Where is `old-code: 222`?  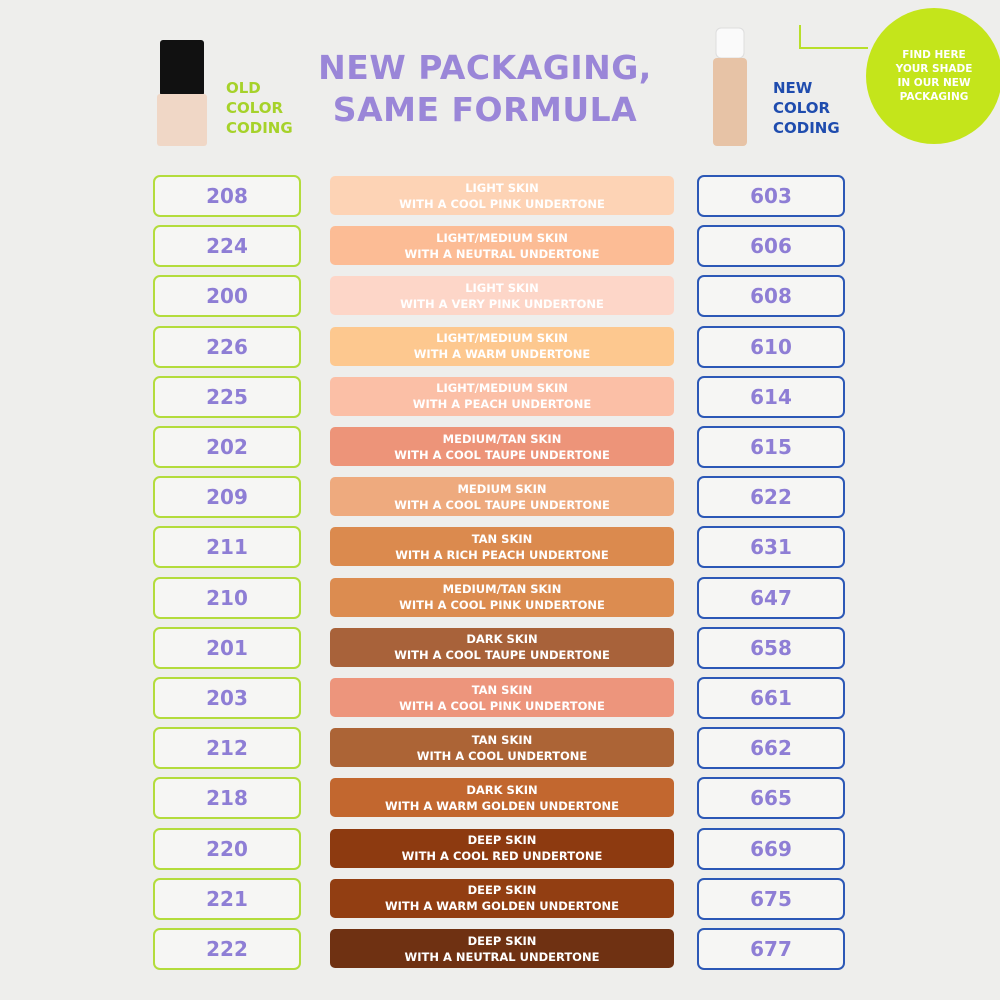 old-code: 222 is located at coordinates (227, 949).